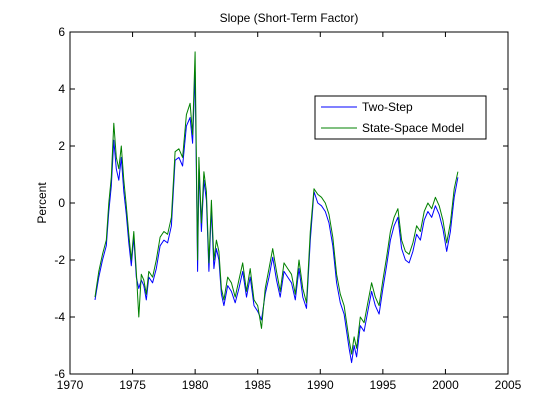  What do you see at coordinates (445, 385) in the screenshot?
I see `x-tick-label: 2000` at bounding box center [445, 385].